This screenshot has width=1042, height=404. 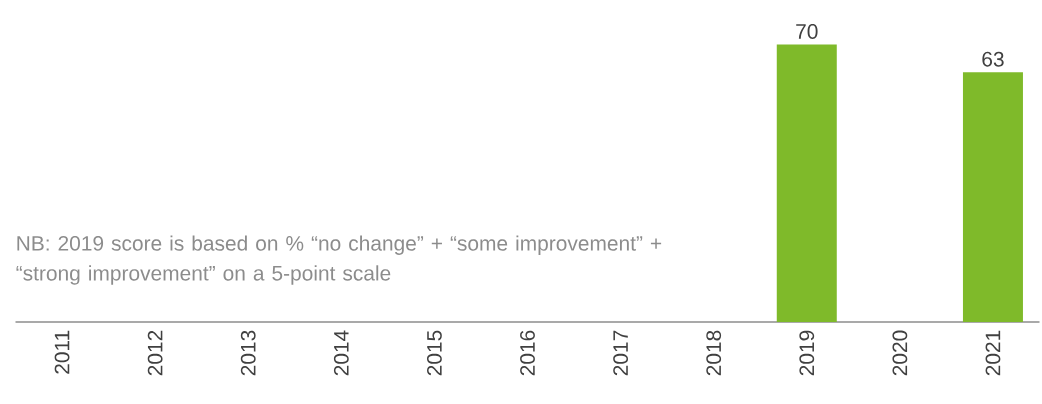 What do you see at coordinates (807, 353) in the screenshot?
I see `x-tick-label: 2019` at bounding box center [807, 353].